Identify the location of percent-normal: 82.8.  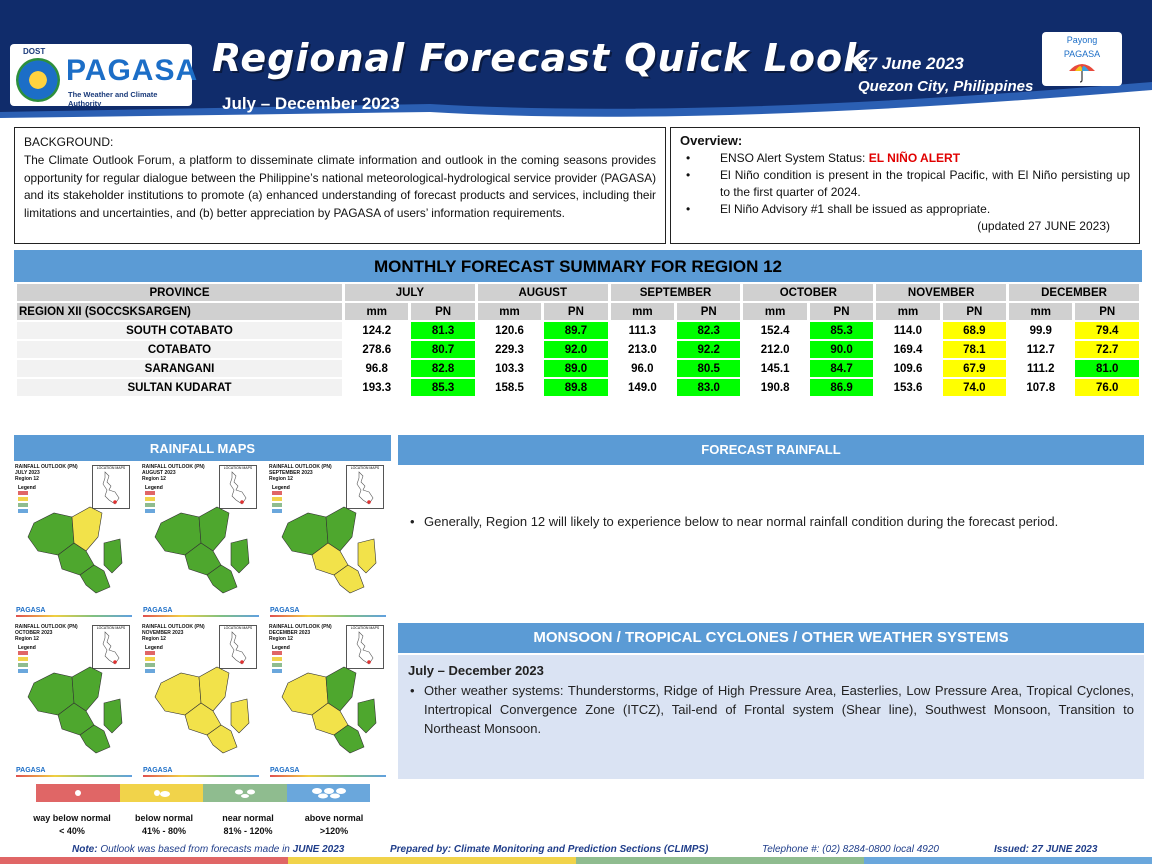
(443, 368).